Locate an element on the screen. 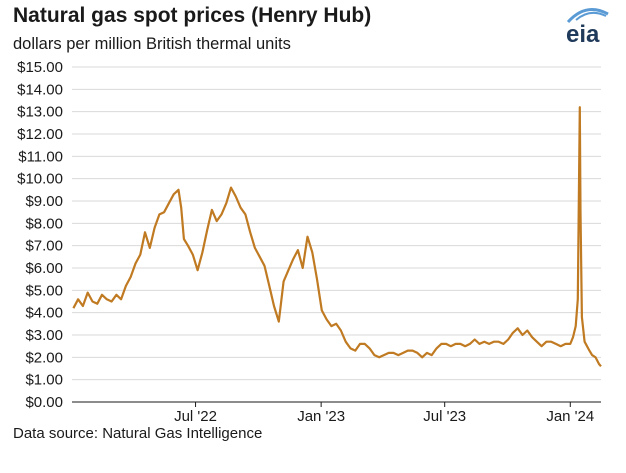 Image resolution: width=626 pixels, height=473 pixels. logo-arc is located at coordinates (587, 16).